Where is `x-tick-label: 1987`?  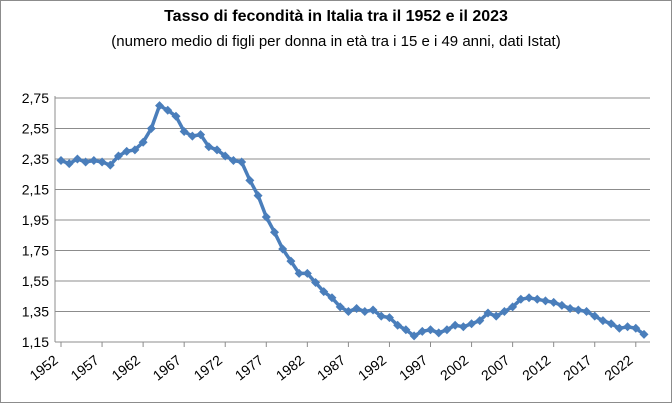 x-tick-label: 1987 is located at coordinates (331, 368).